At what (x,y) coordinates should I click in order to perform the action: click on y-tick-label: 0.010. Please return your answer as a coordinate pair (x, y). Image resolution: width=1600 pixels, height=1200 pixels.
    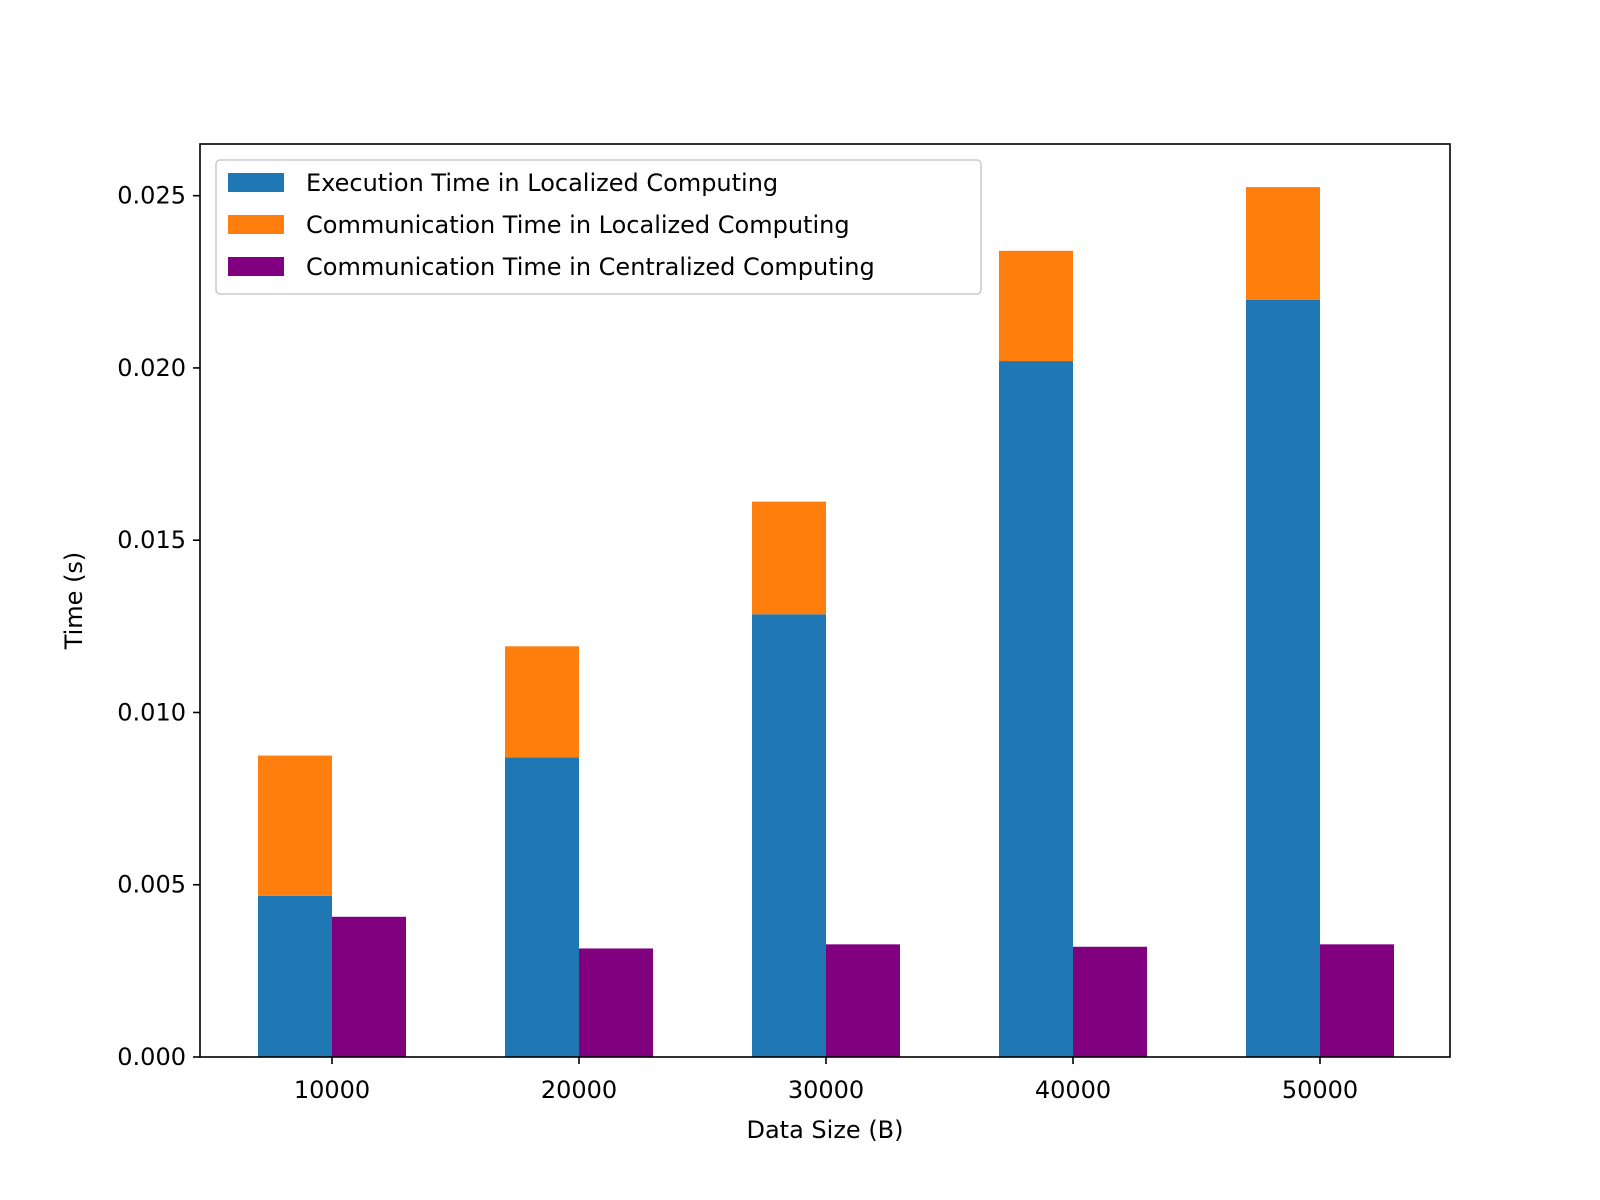
    Looking at the image, I should click on (151, 712).